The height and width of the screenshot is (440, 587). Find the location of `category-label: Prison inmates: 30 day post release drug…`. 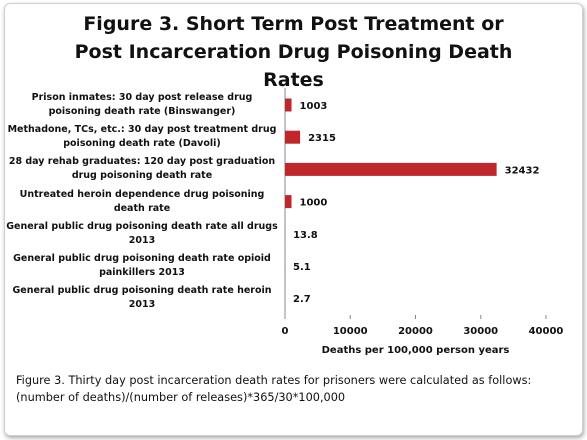

category-label: Prison inmates: 30 day post release drug… is located at coordinates (142, 104).